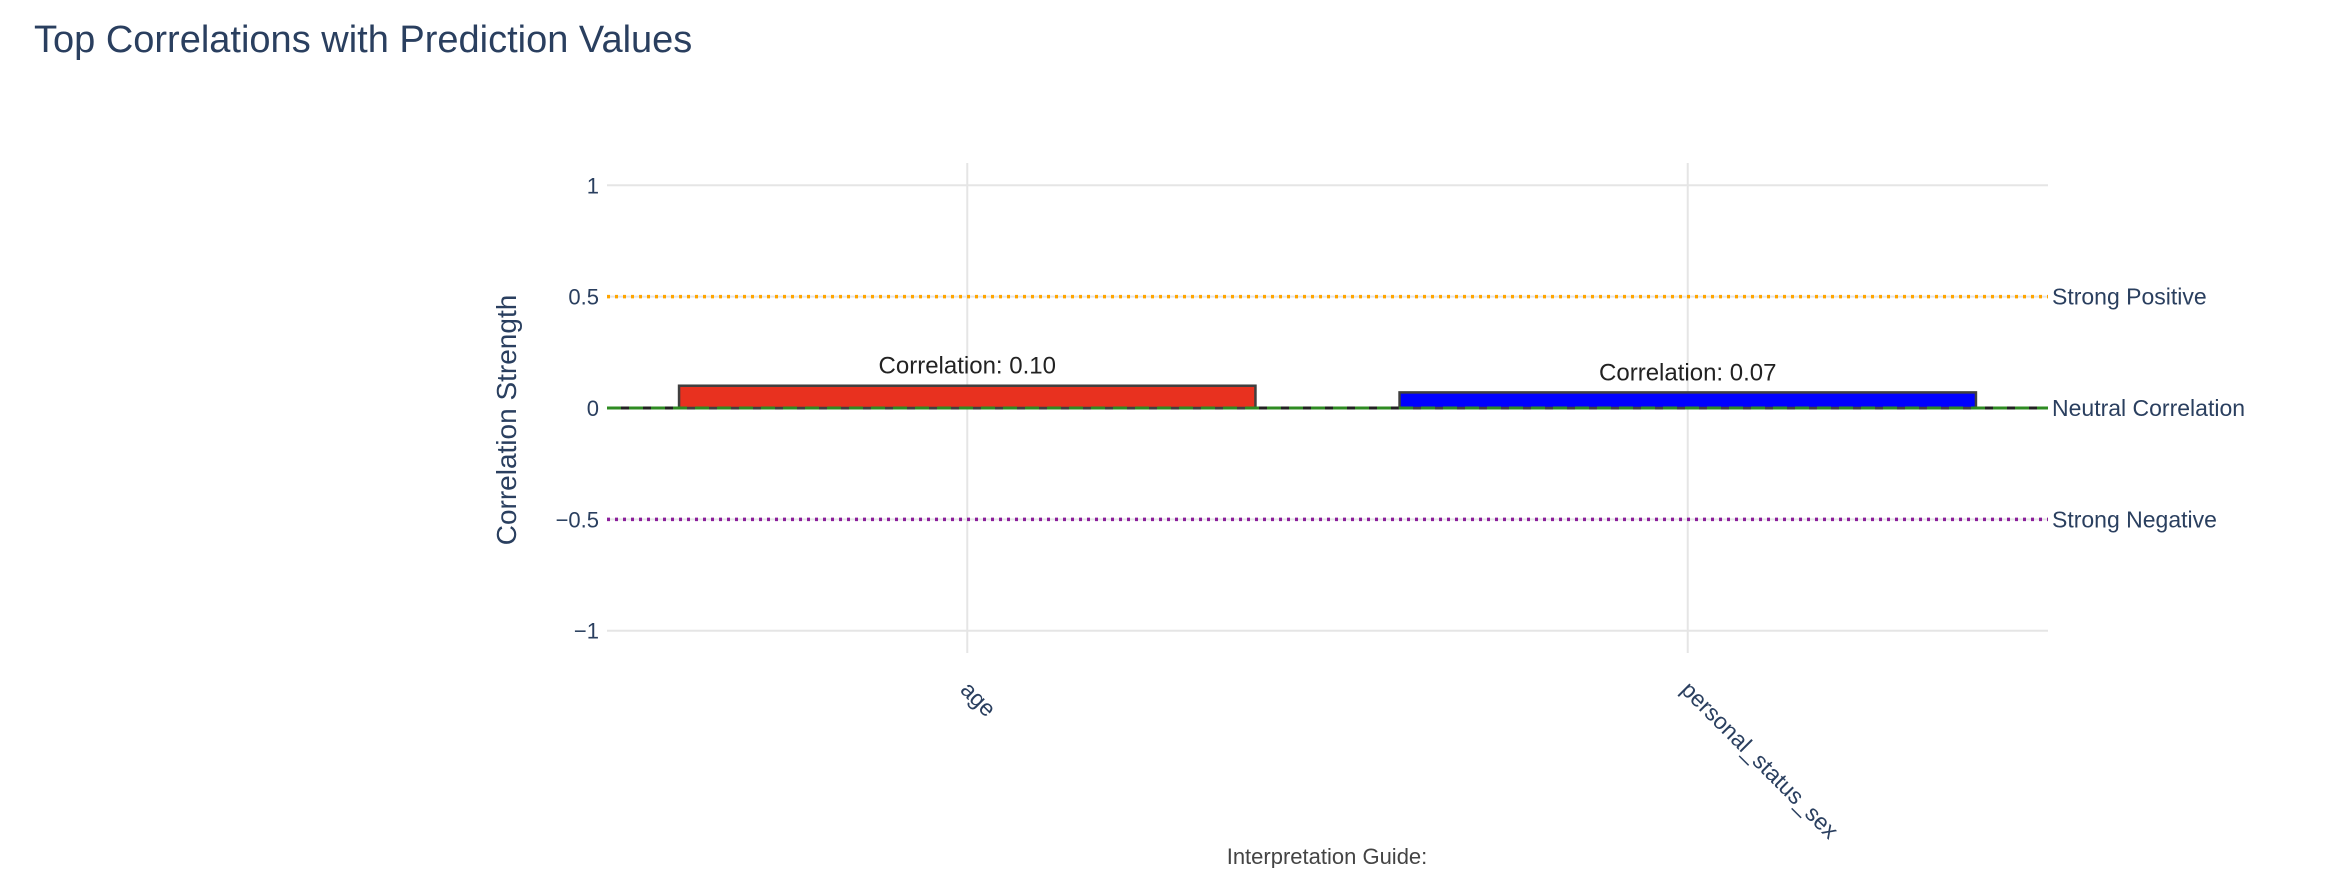  Describe the element at coordinates (2129, 297) in the screenshot. I see `reference-line-label-0: Strong Positive` at that location.